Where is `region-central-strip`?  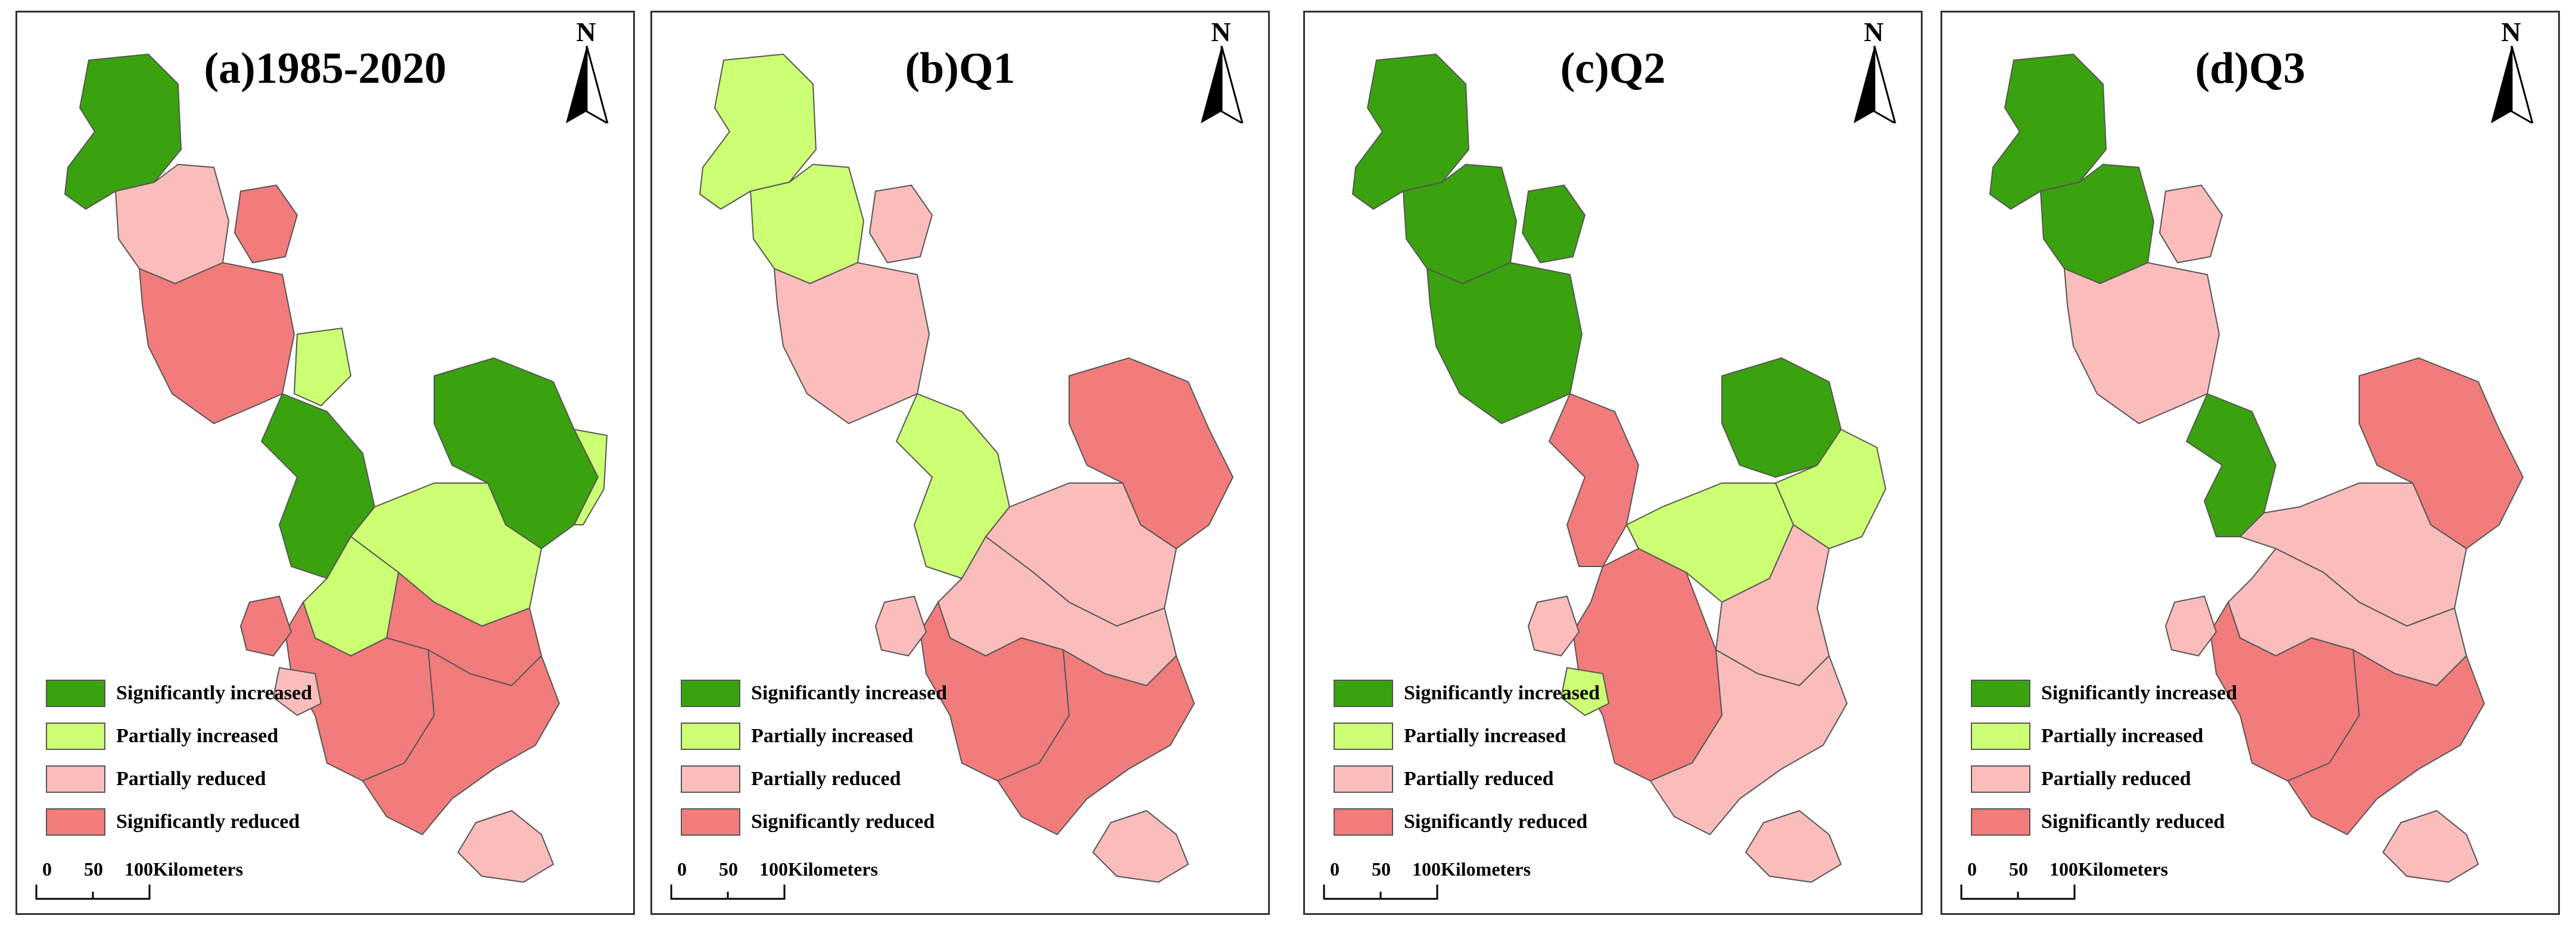 region-central-strip is located at coordinates (2231, 465).